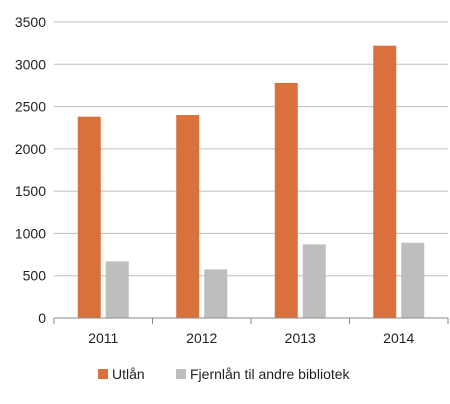 This screenshot has height=404, width=450. I want to click on legend-fjernlan-label: Fjernlån til andre bibliotek, so click(270, 374).